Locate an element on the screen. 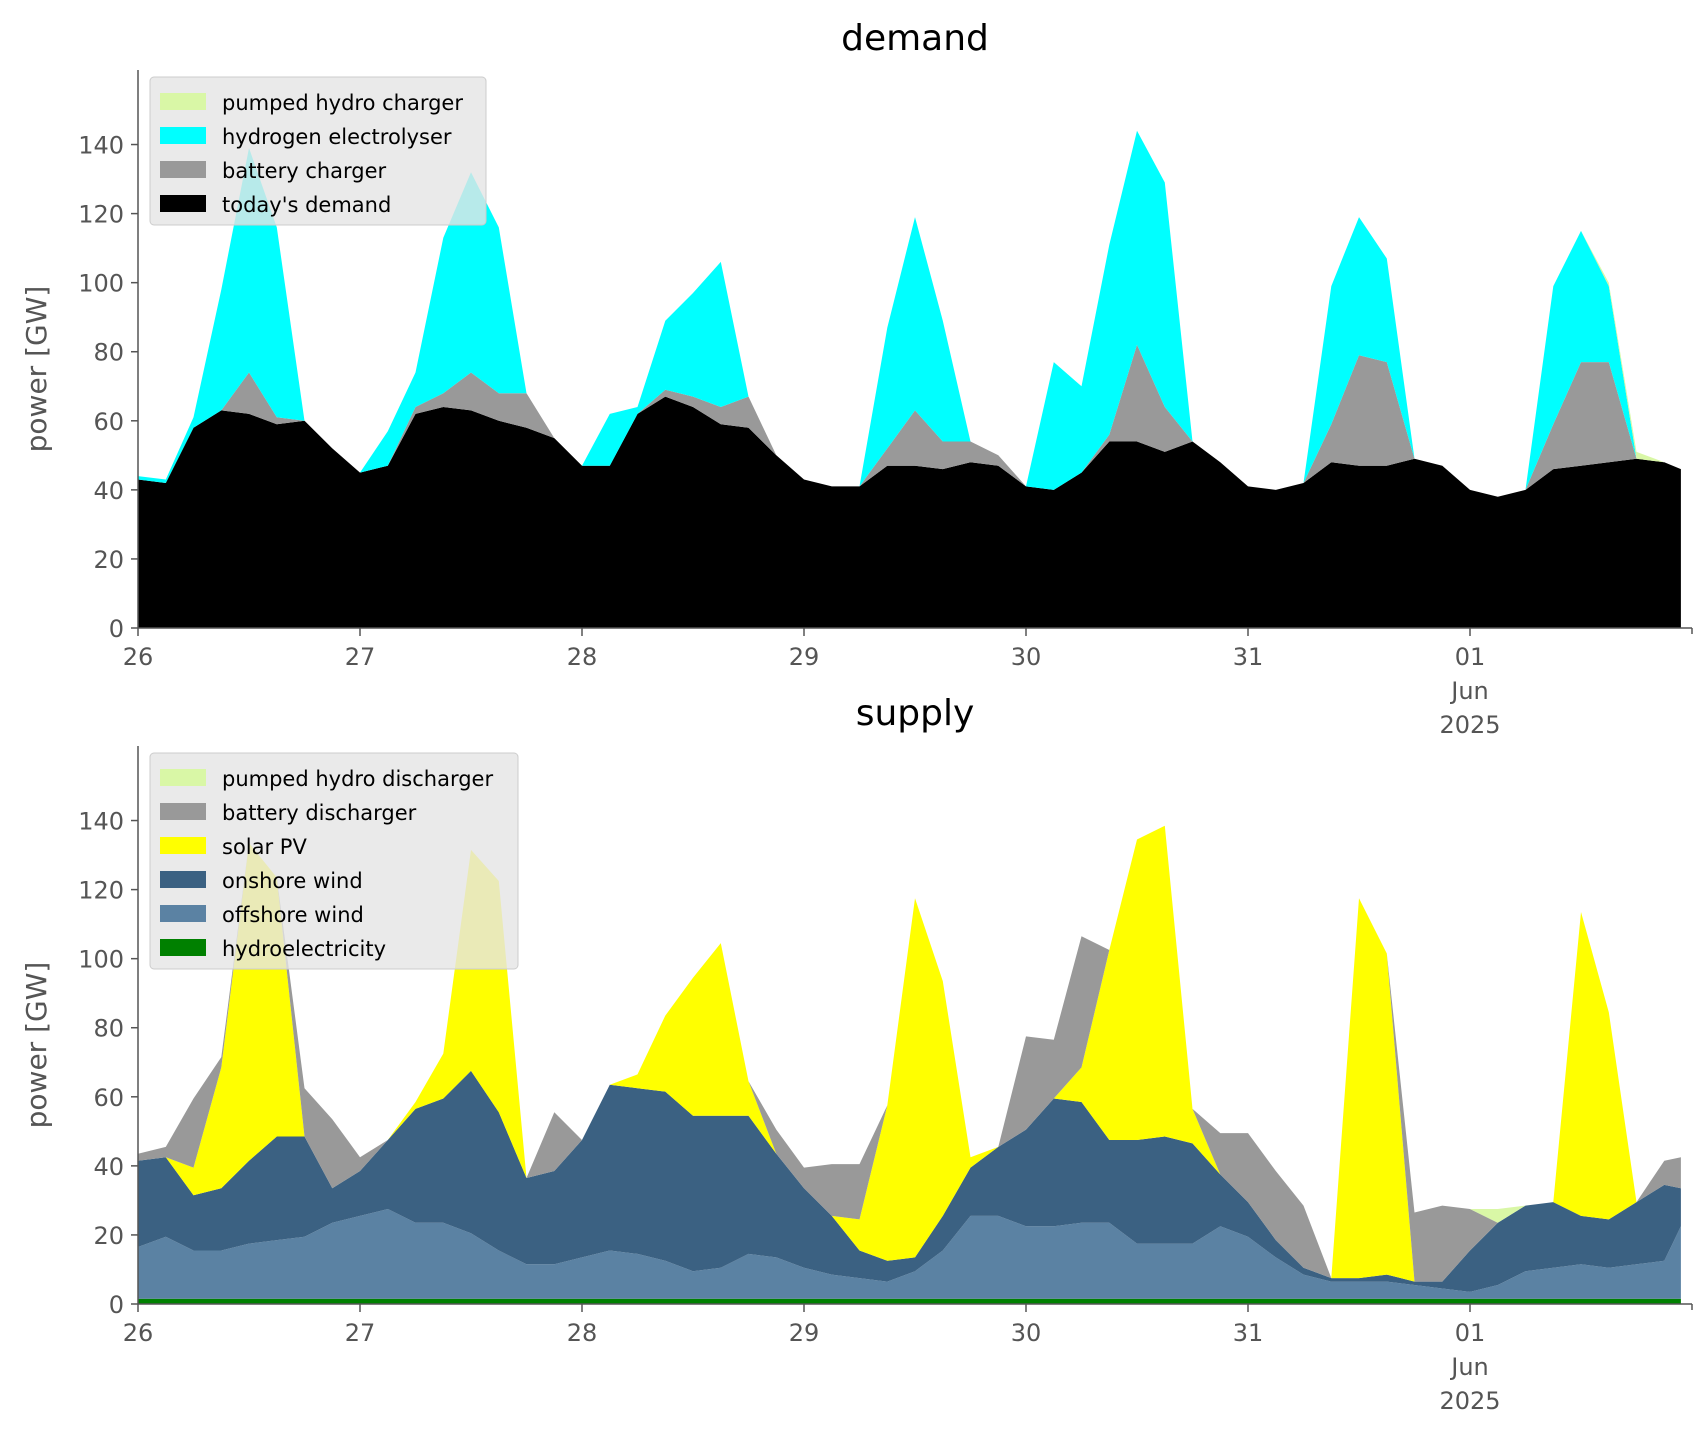  area-battery-charger is located at coordinates (909, 420).